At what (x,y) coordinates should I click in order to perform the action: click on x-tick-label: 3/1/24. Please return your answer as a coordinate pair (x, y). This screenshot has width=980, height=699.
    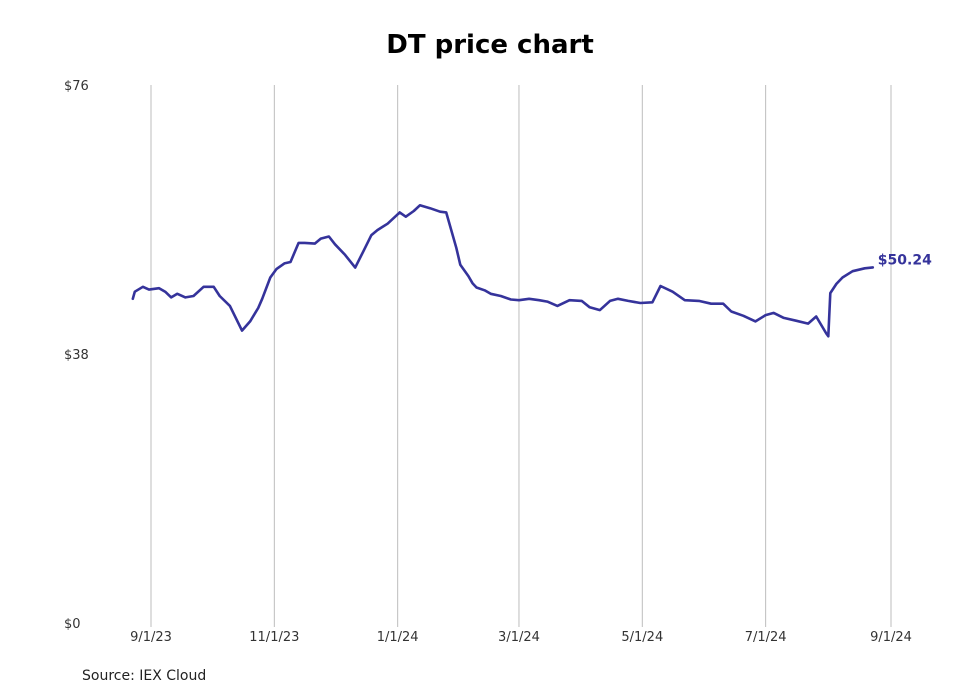
    Looking at the image, I should click on (519, 637).